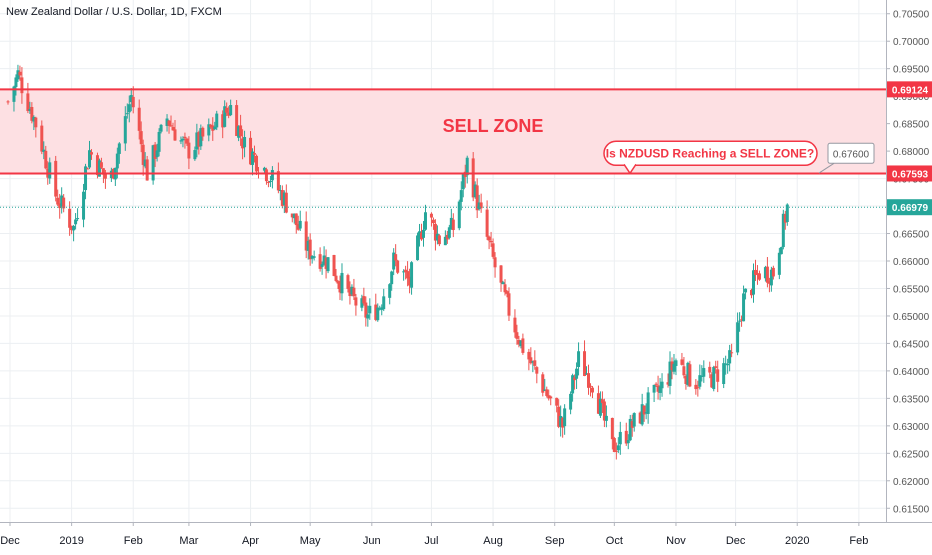 Image resolution: width=932 pixels, height=555 pixels. I want to click on x-tick-label: Nov, so click(676, 541).